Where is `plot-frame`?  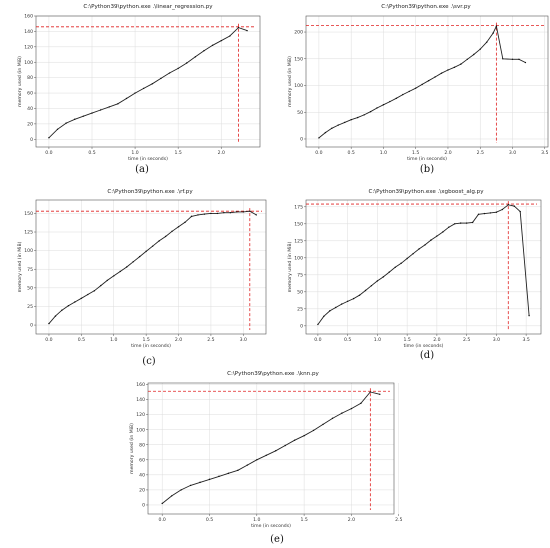 plot-frame is located at coordinates (151, 267).